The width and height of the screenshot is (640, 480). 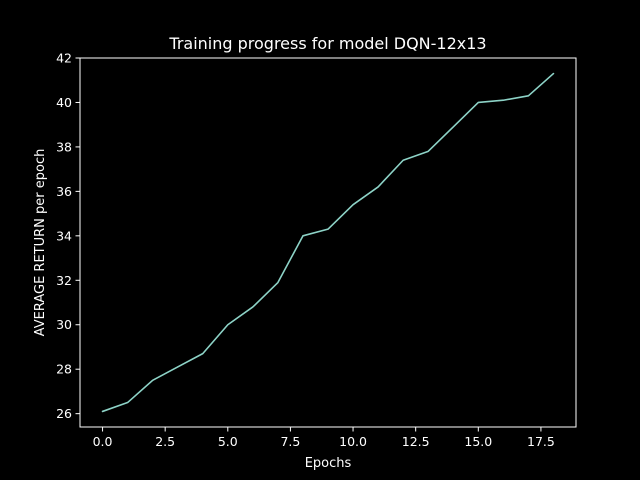 What do you see at coordinates (64, 369) in the screenshot?
I see `y-tick-label: 28` at bounding box center [64, 369].